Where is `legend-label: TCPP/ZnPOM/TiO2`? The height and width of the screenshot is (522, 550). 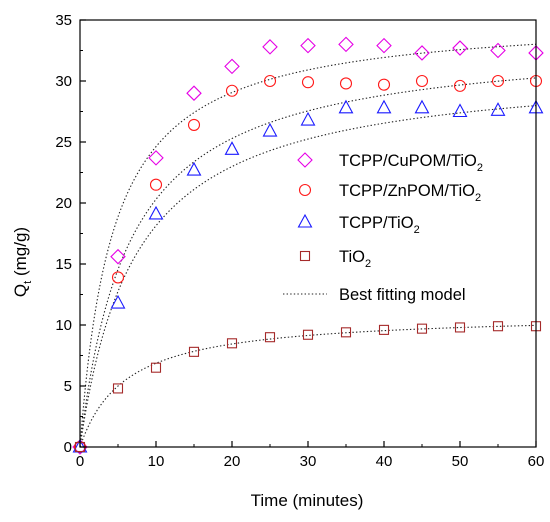
legend-label: TCPP/ZnPOM/TiO2 is located at coordinates (410, 193).